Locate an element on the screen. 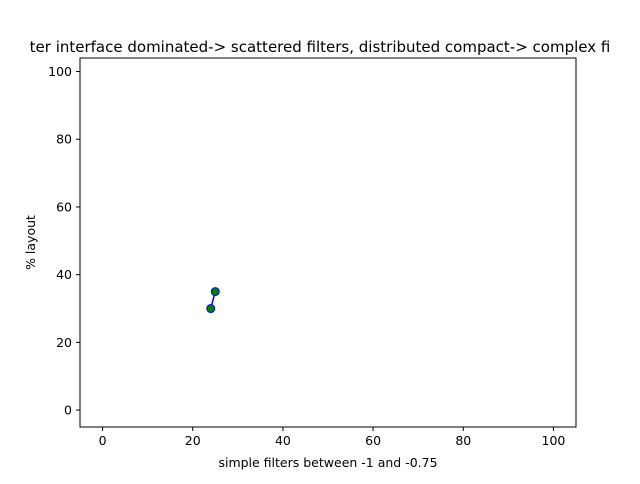  y-axis-label: % layout is located at coordinates (30, 242).